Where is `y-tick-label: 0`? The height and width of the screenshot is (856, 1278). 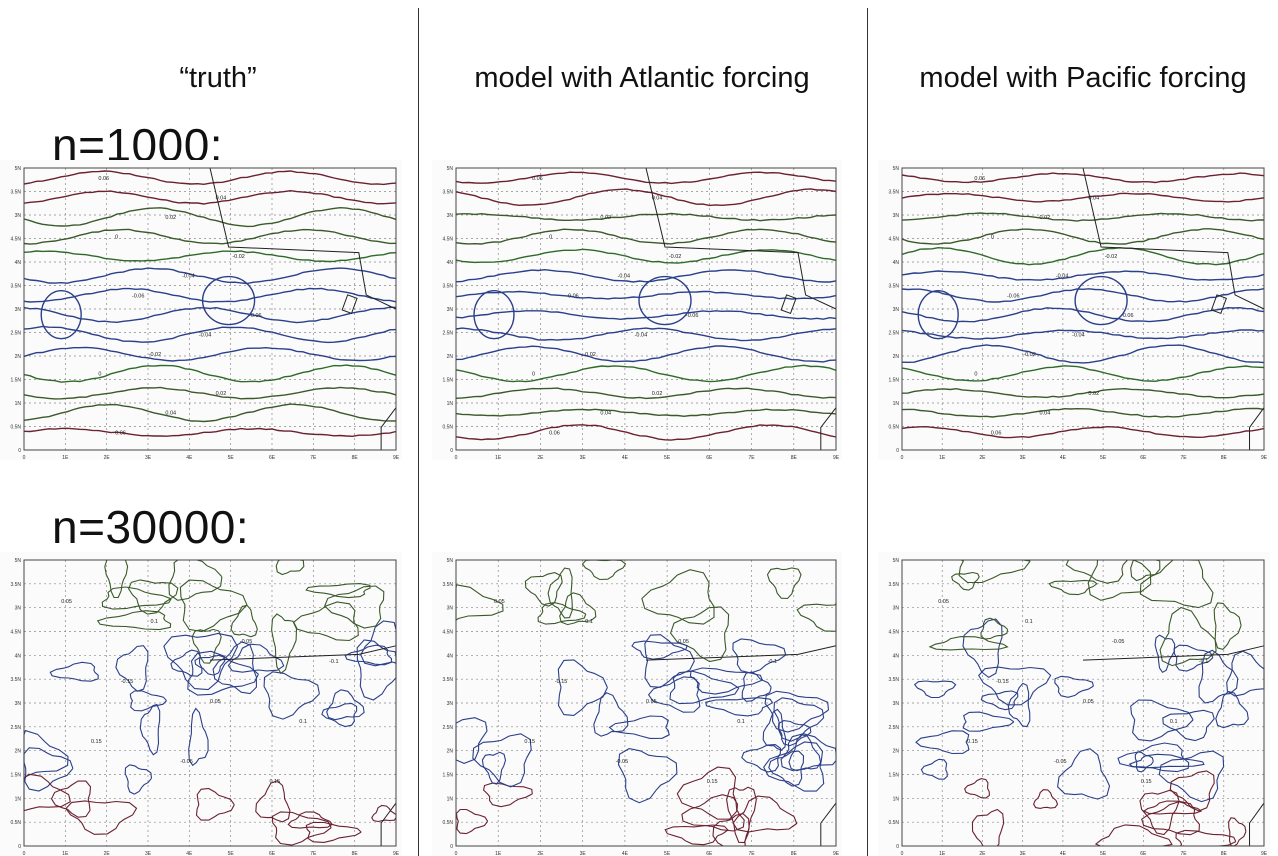
y-tick-label: 0 is located at coordinates (19, 847).